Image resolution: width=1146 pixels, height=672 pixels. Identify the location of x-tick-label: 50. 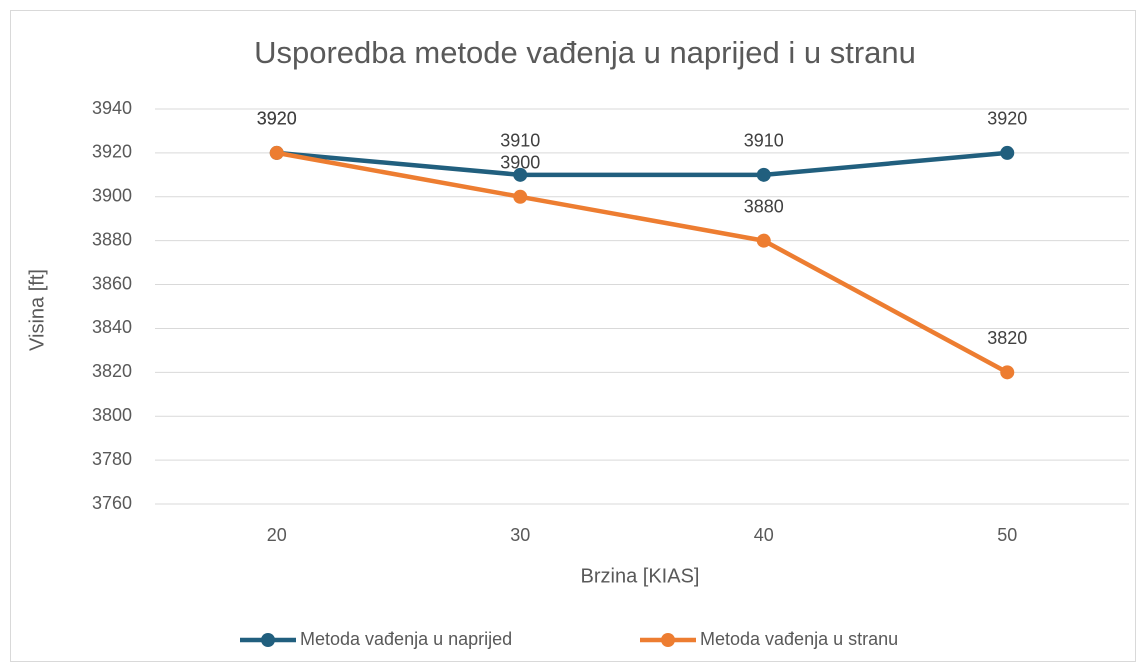
(1007, 535).